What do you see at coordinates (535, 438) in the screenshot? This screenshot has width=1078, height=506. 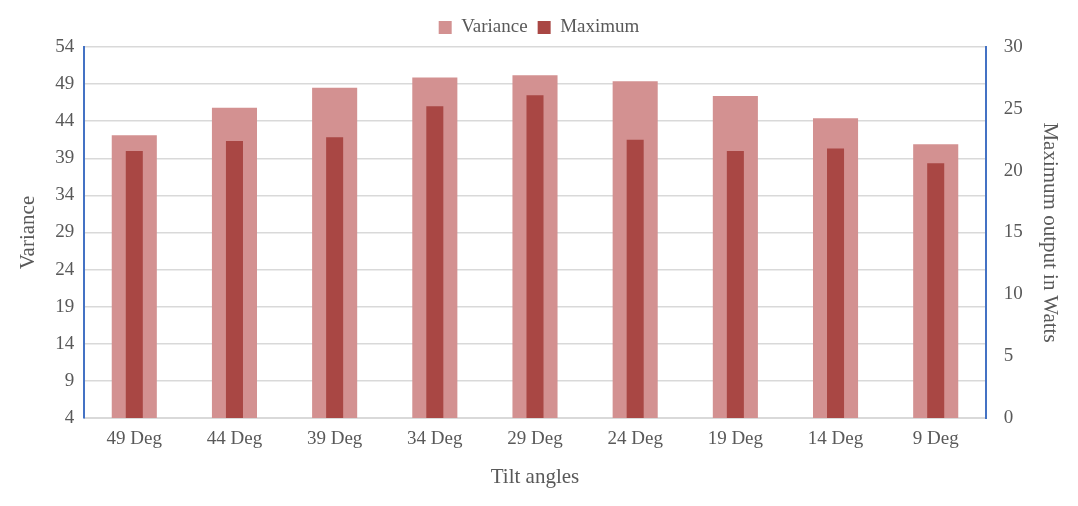 I see `x-tick-label: 29 Deg` at bounding box center [535, 438].